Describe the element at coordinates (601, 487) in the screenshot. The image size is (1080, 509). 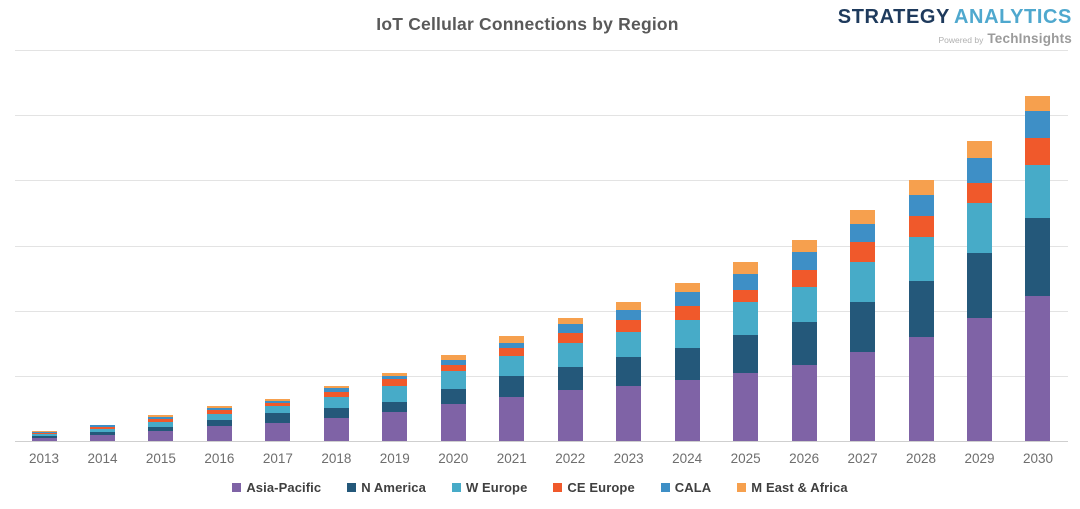
I see `legend-label: CE Europe` at that location.